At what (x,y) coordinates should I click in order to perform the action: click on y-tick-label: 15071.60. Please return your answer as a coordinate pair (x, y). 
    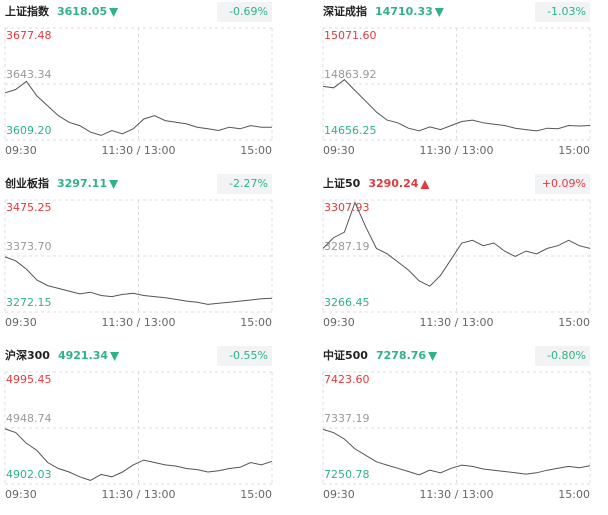
    Looking at the image, I should click on (350, 35).